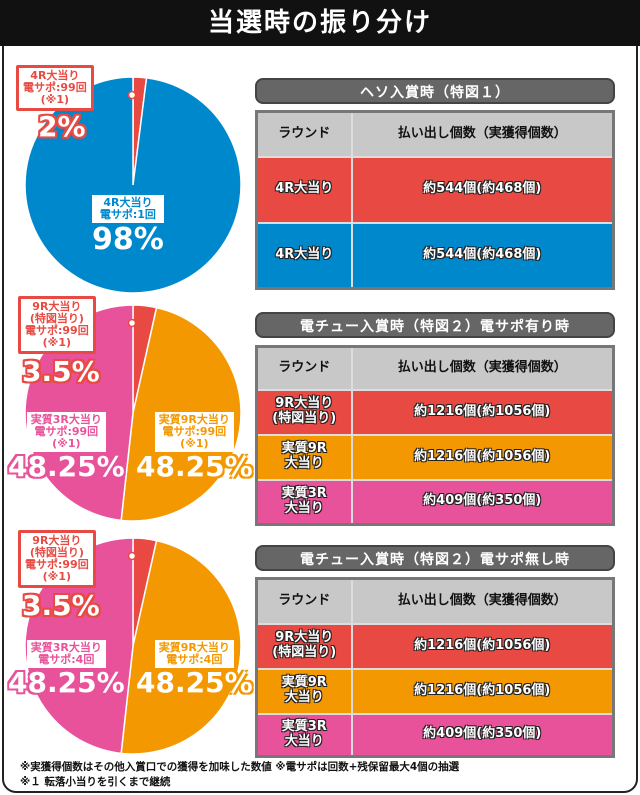  What do you see at coordinates (62, 126) in the screenshot?
I see `pie1-red-pct: 2%` at bounding box center [62, 126].